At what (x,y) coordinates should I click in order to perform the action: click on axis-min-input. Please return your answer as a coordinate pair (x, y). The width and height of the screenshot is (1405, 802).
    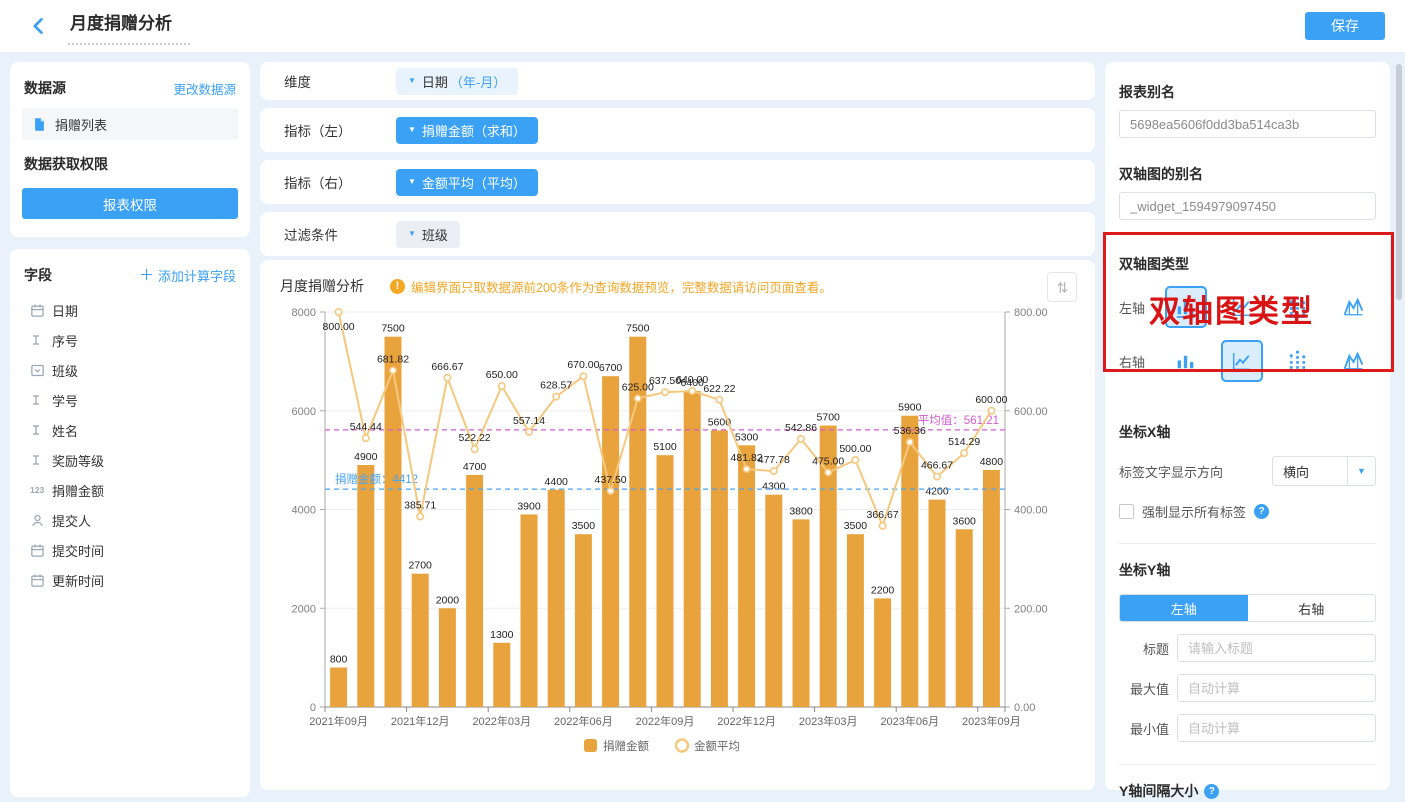
    Looking at the image, I should click on (1276, 728).